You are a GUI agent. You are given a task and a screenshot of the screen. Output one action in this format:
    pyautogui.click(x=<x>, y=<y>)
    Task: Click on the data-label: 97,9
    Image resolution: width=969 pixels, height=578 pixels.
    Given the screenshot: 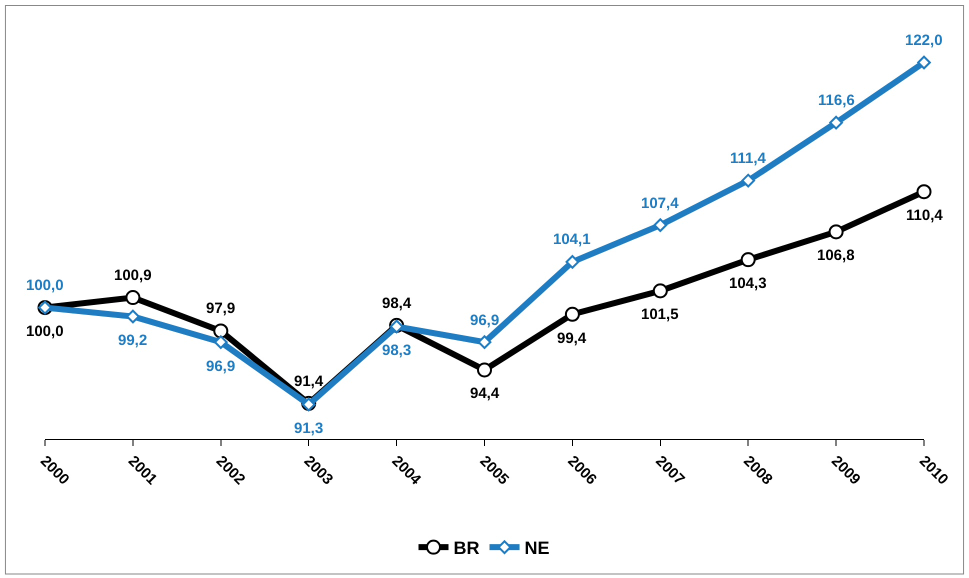 What is the action you would take?
    pyautogui.click(x=221, y=308)
    